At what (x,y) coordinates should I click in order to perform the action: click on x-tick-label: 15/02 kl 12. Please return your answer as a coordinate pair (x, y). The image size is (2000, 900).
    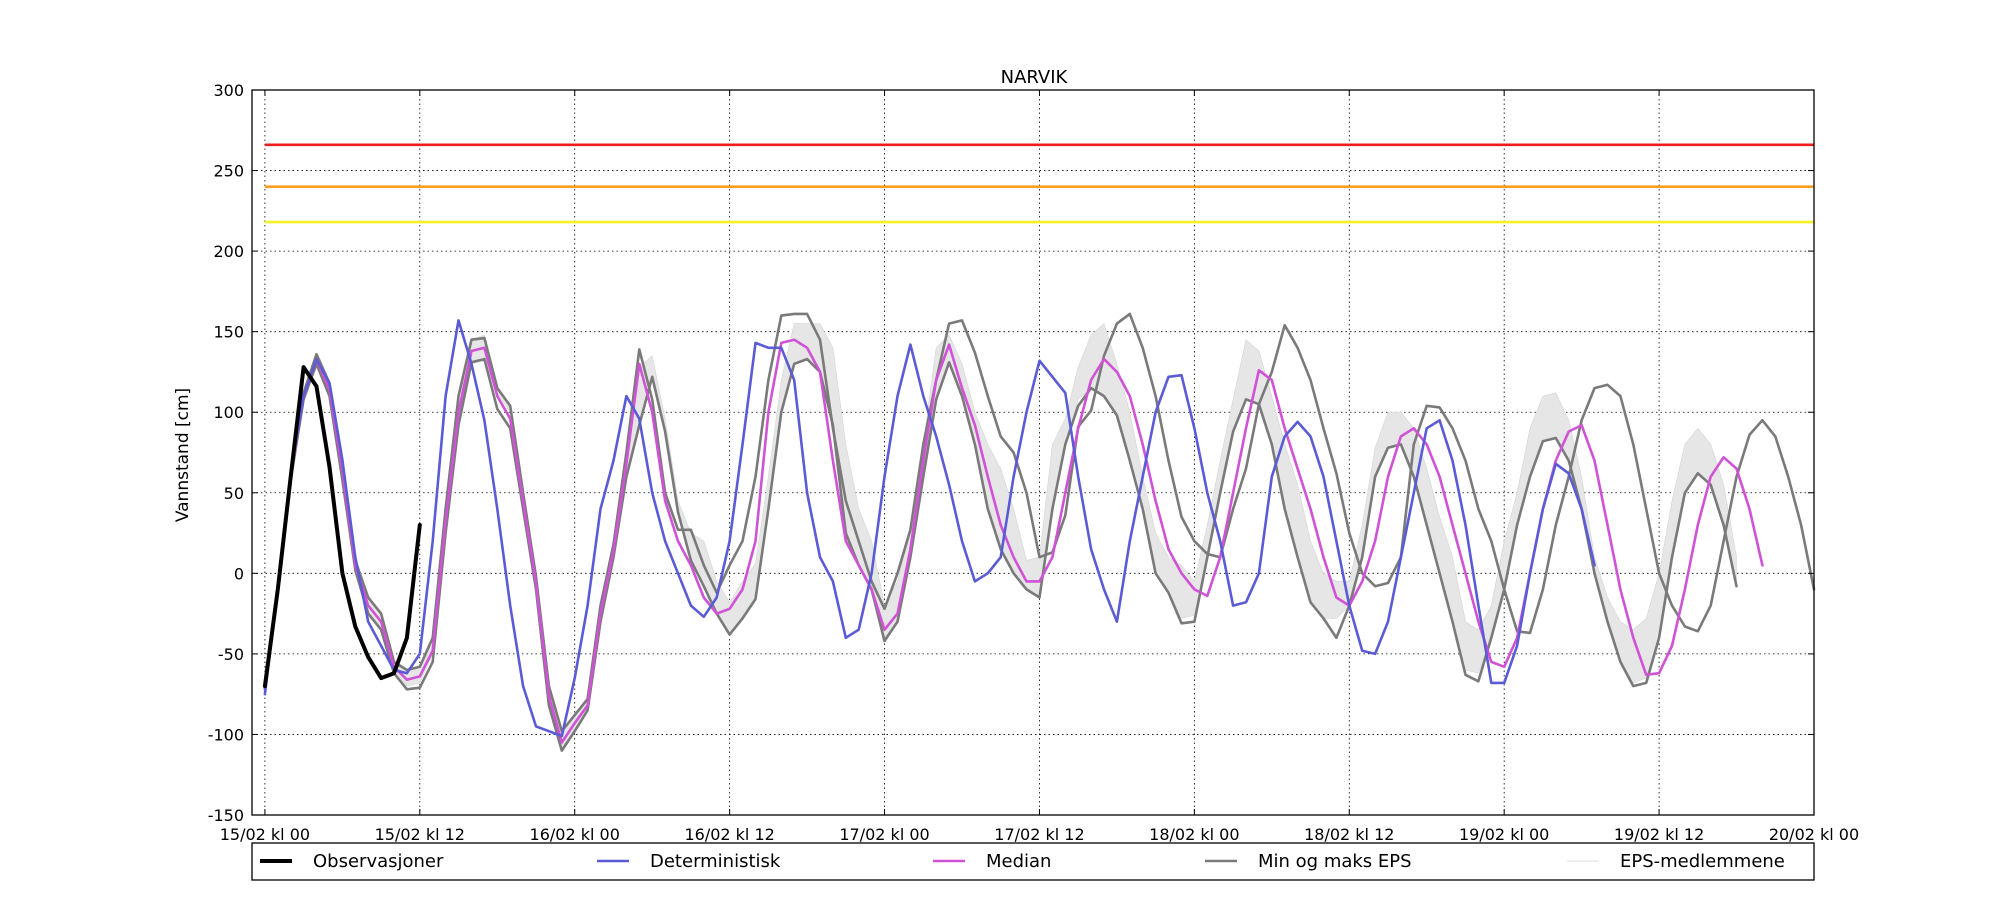
    Looking at the image, I should click on (420, 834).